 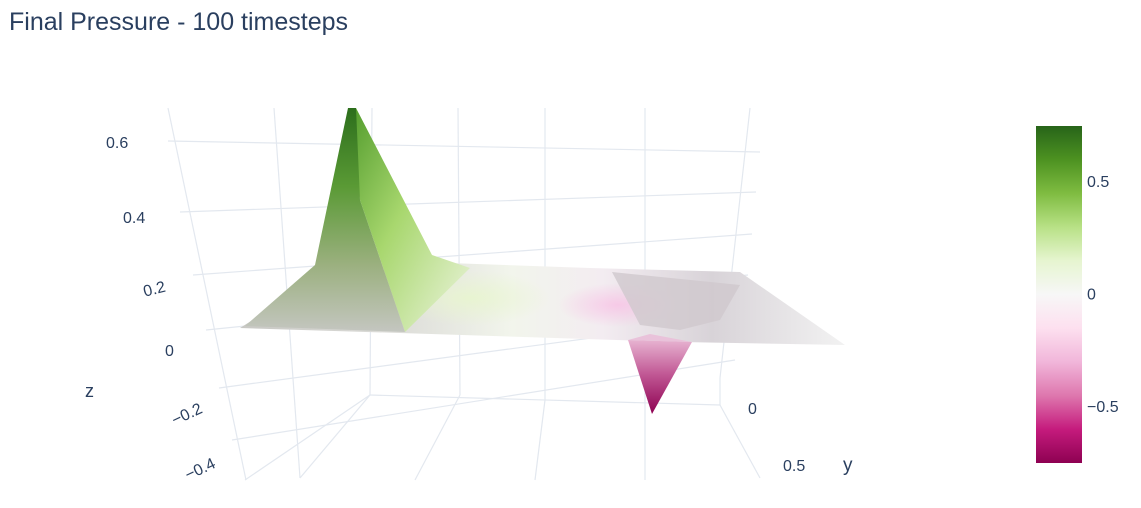 I want to click on trough-front, so click(x=660, y=377).